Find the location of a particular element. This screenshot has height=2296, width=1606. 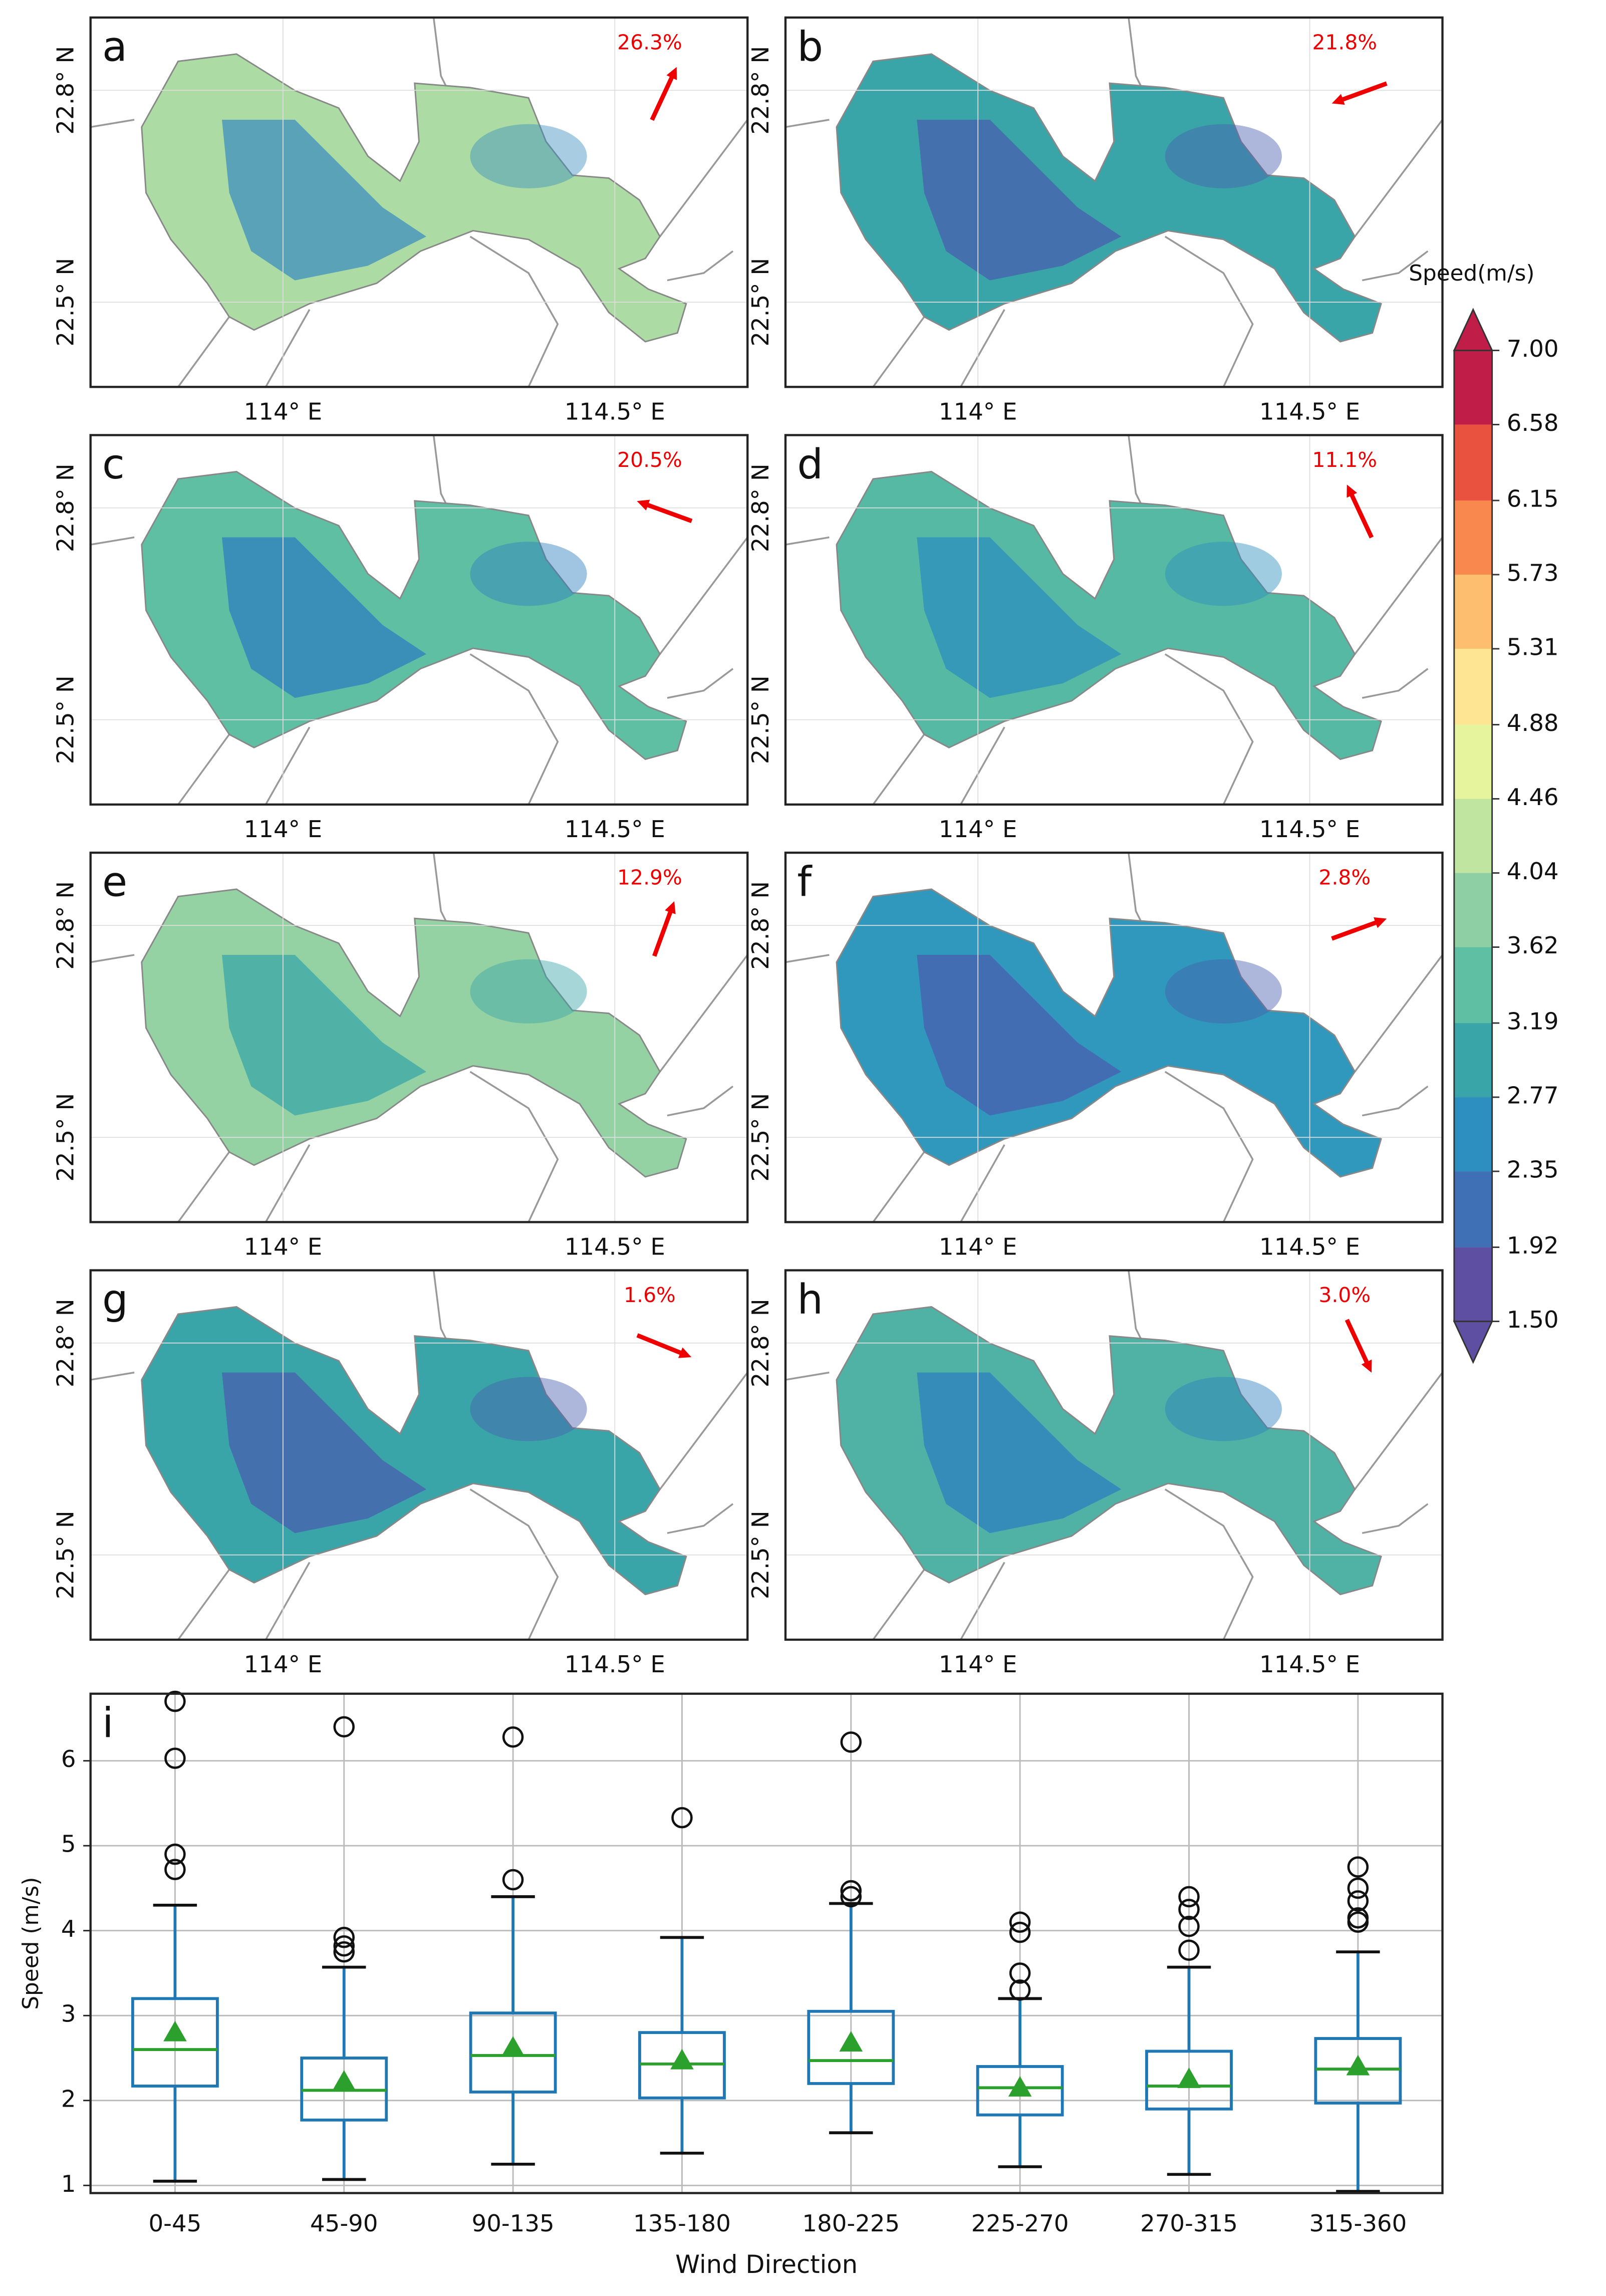

colorbar-title: Speed(m/s) is located at coordinates (1471, 273).